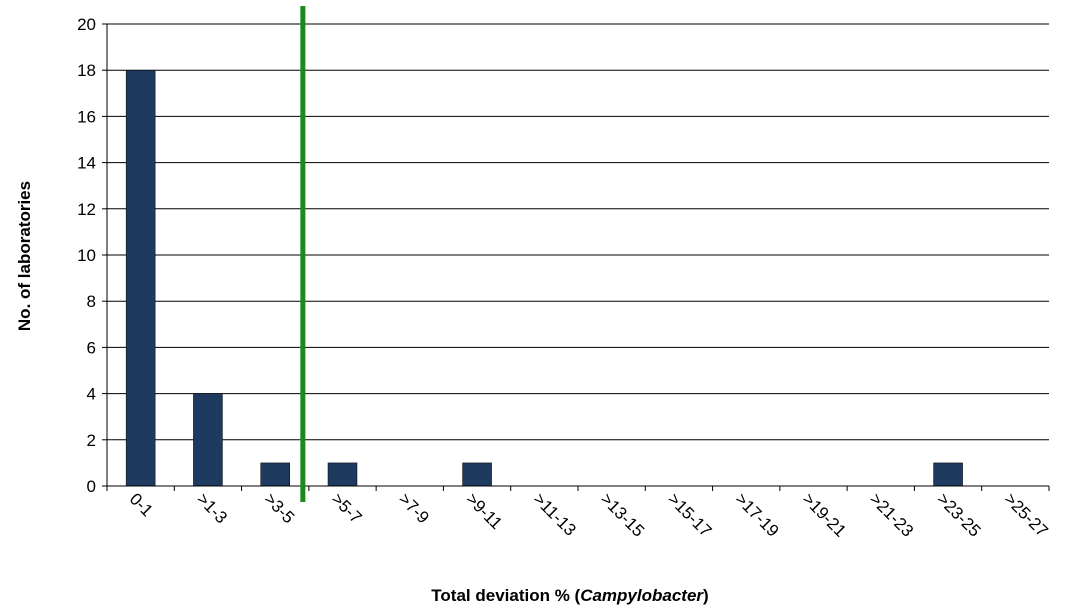 Image resolution: width=1089 pixels, height=610 pixels. I want to click on y-tick-label: 8, so click(91, 301).